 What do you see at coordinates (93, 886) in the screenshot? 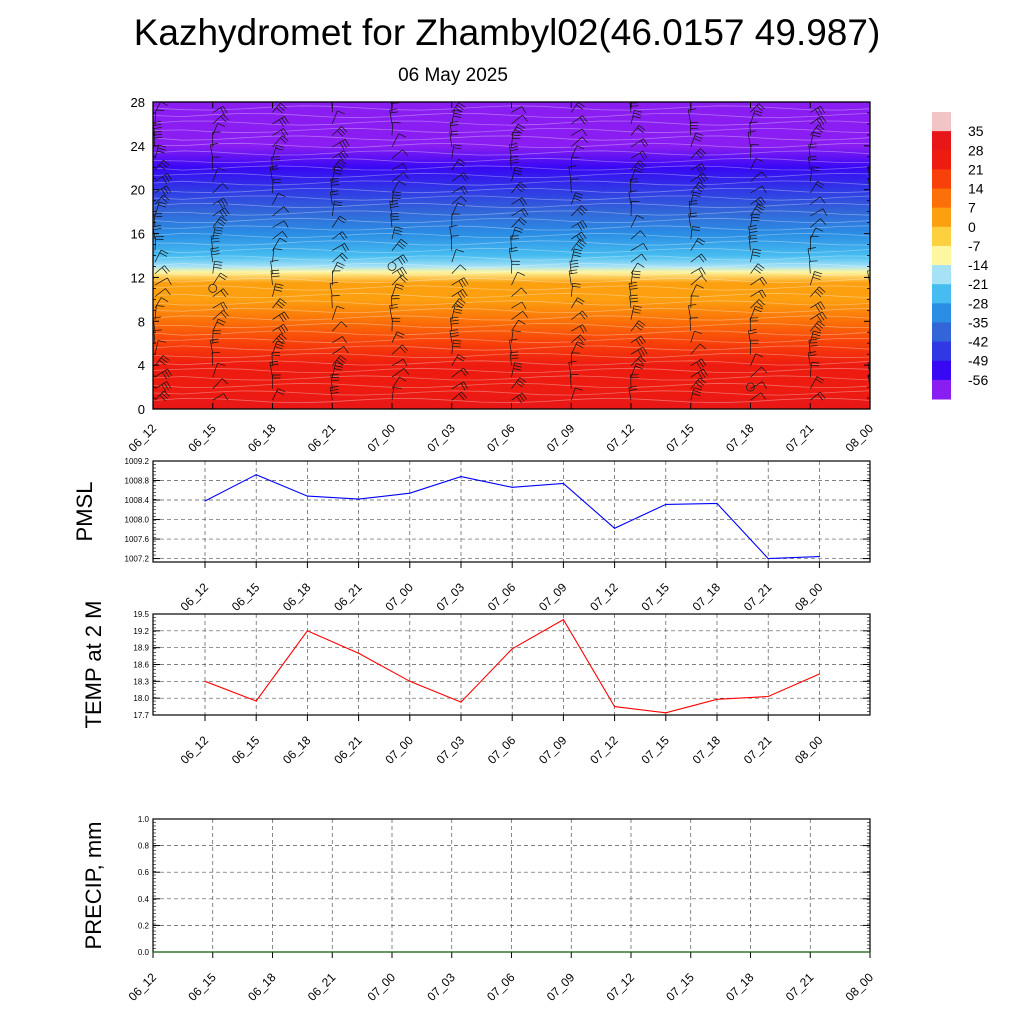
I see `y-axis-label: PRECIP, mm` at bounding box center [93, 886].